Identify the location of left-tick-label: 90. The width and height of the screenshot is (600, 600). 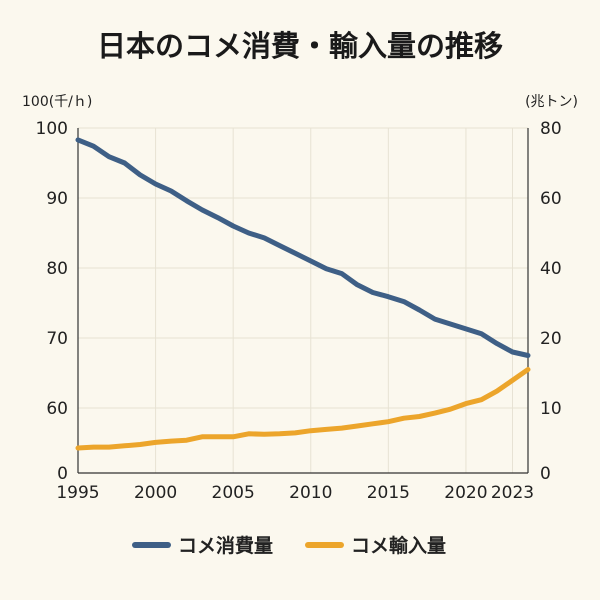
(57, 199).